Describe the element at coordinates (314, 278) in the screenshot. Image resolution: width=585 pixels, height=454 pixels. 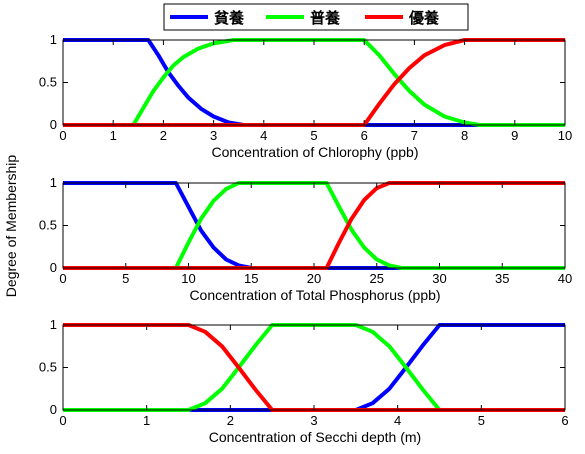
I see `x-tick-label: 20` at that location.